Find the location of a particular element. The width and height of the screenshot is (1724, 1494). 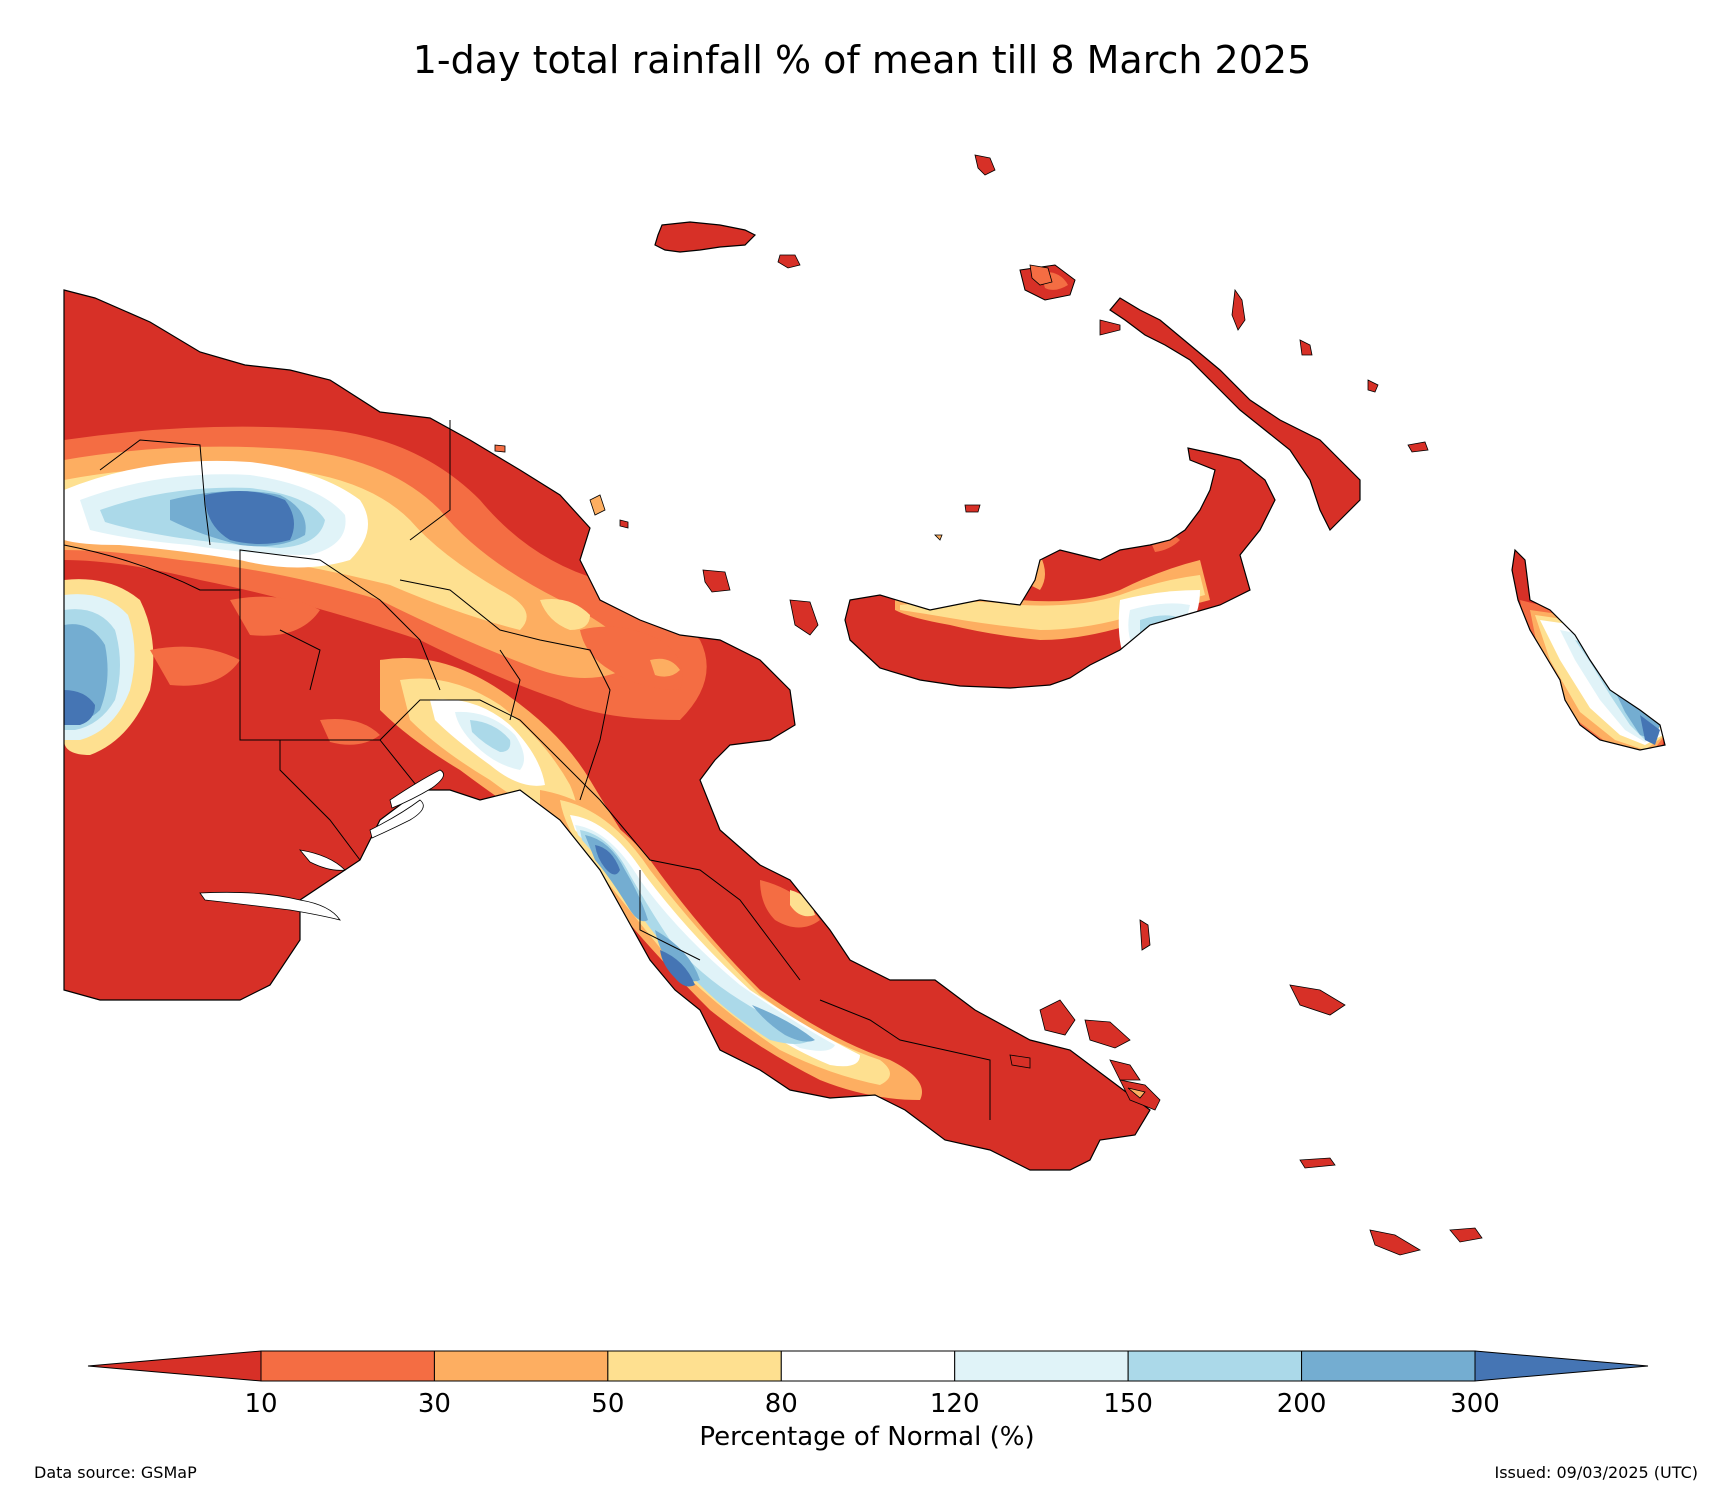

colorbar-tick-label: 30 is located at coordinates (434, 1404).